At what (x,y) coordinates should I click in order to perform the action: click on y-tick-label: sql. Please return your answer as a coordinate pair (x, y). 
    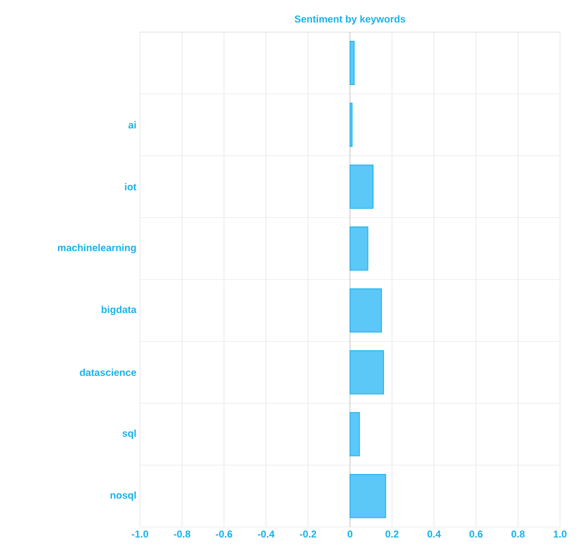
    Looking at the image, I should click on (129, 434).